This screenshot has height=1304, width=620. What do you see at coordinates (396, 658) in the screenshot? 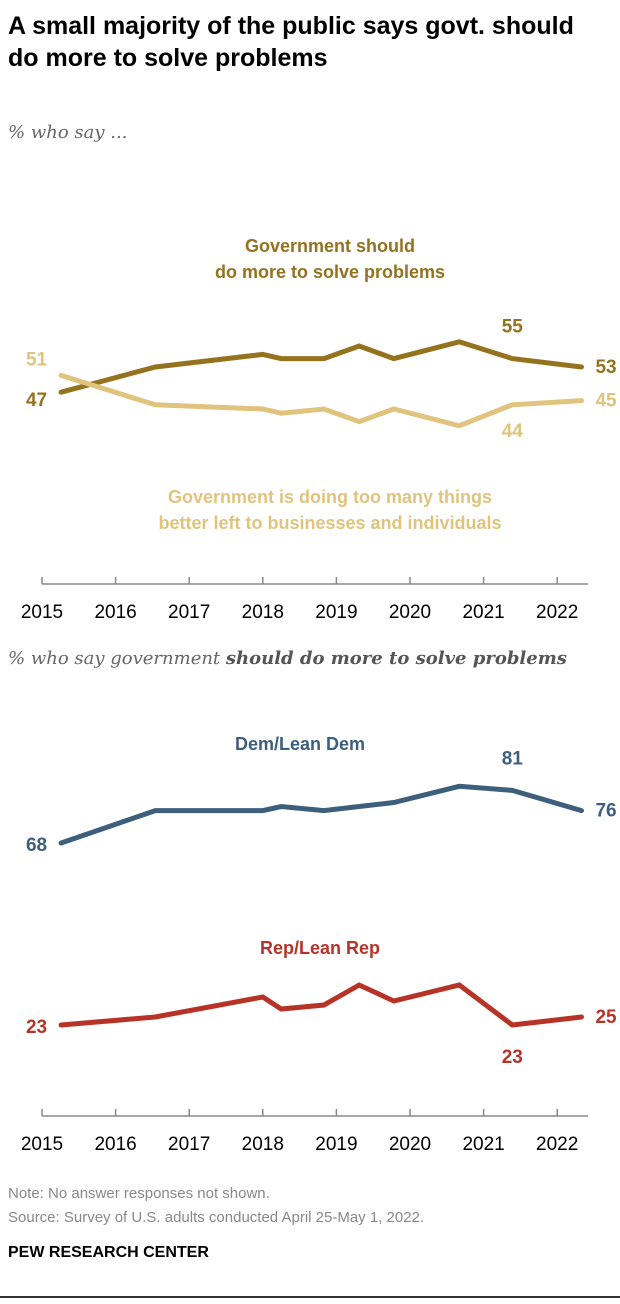
I see `subtitle-bold: should do more to solve problems` at bounding box center [396, 658].